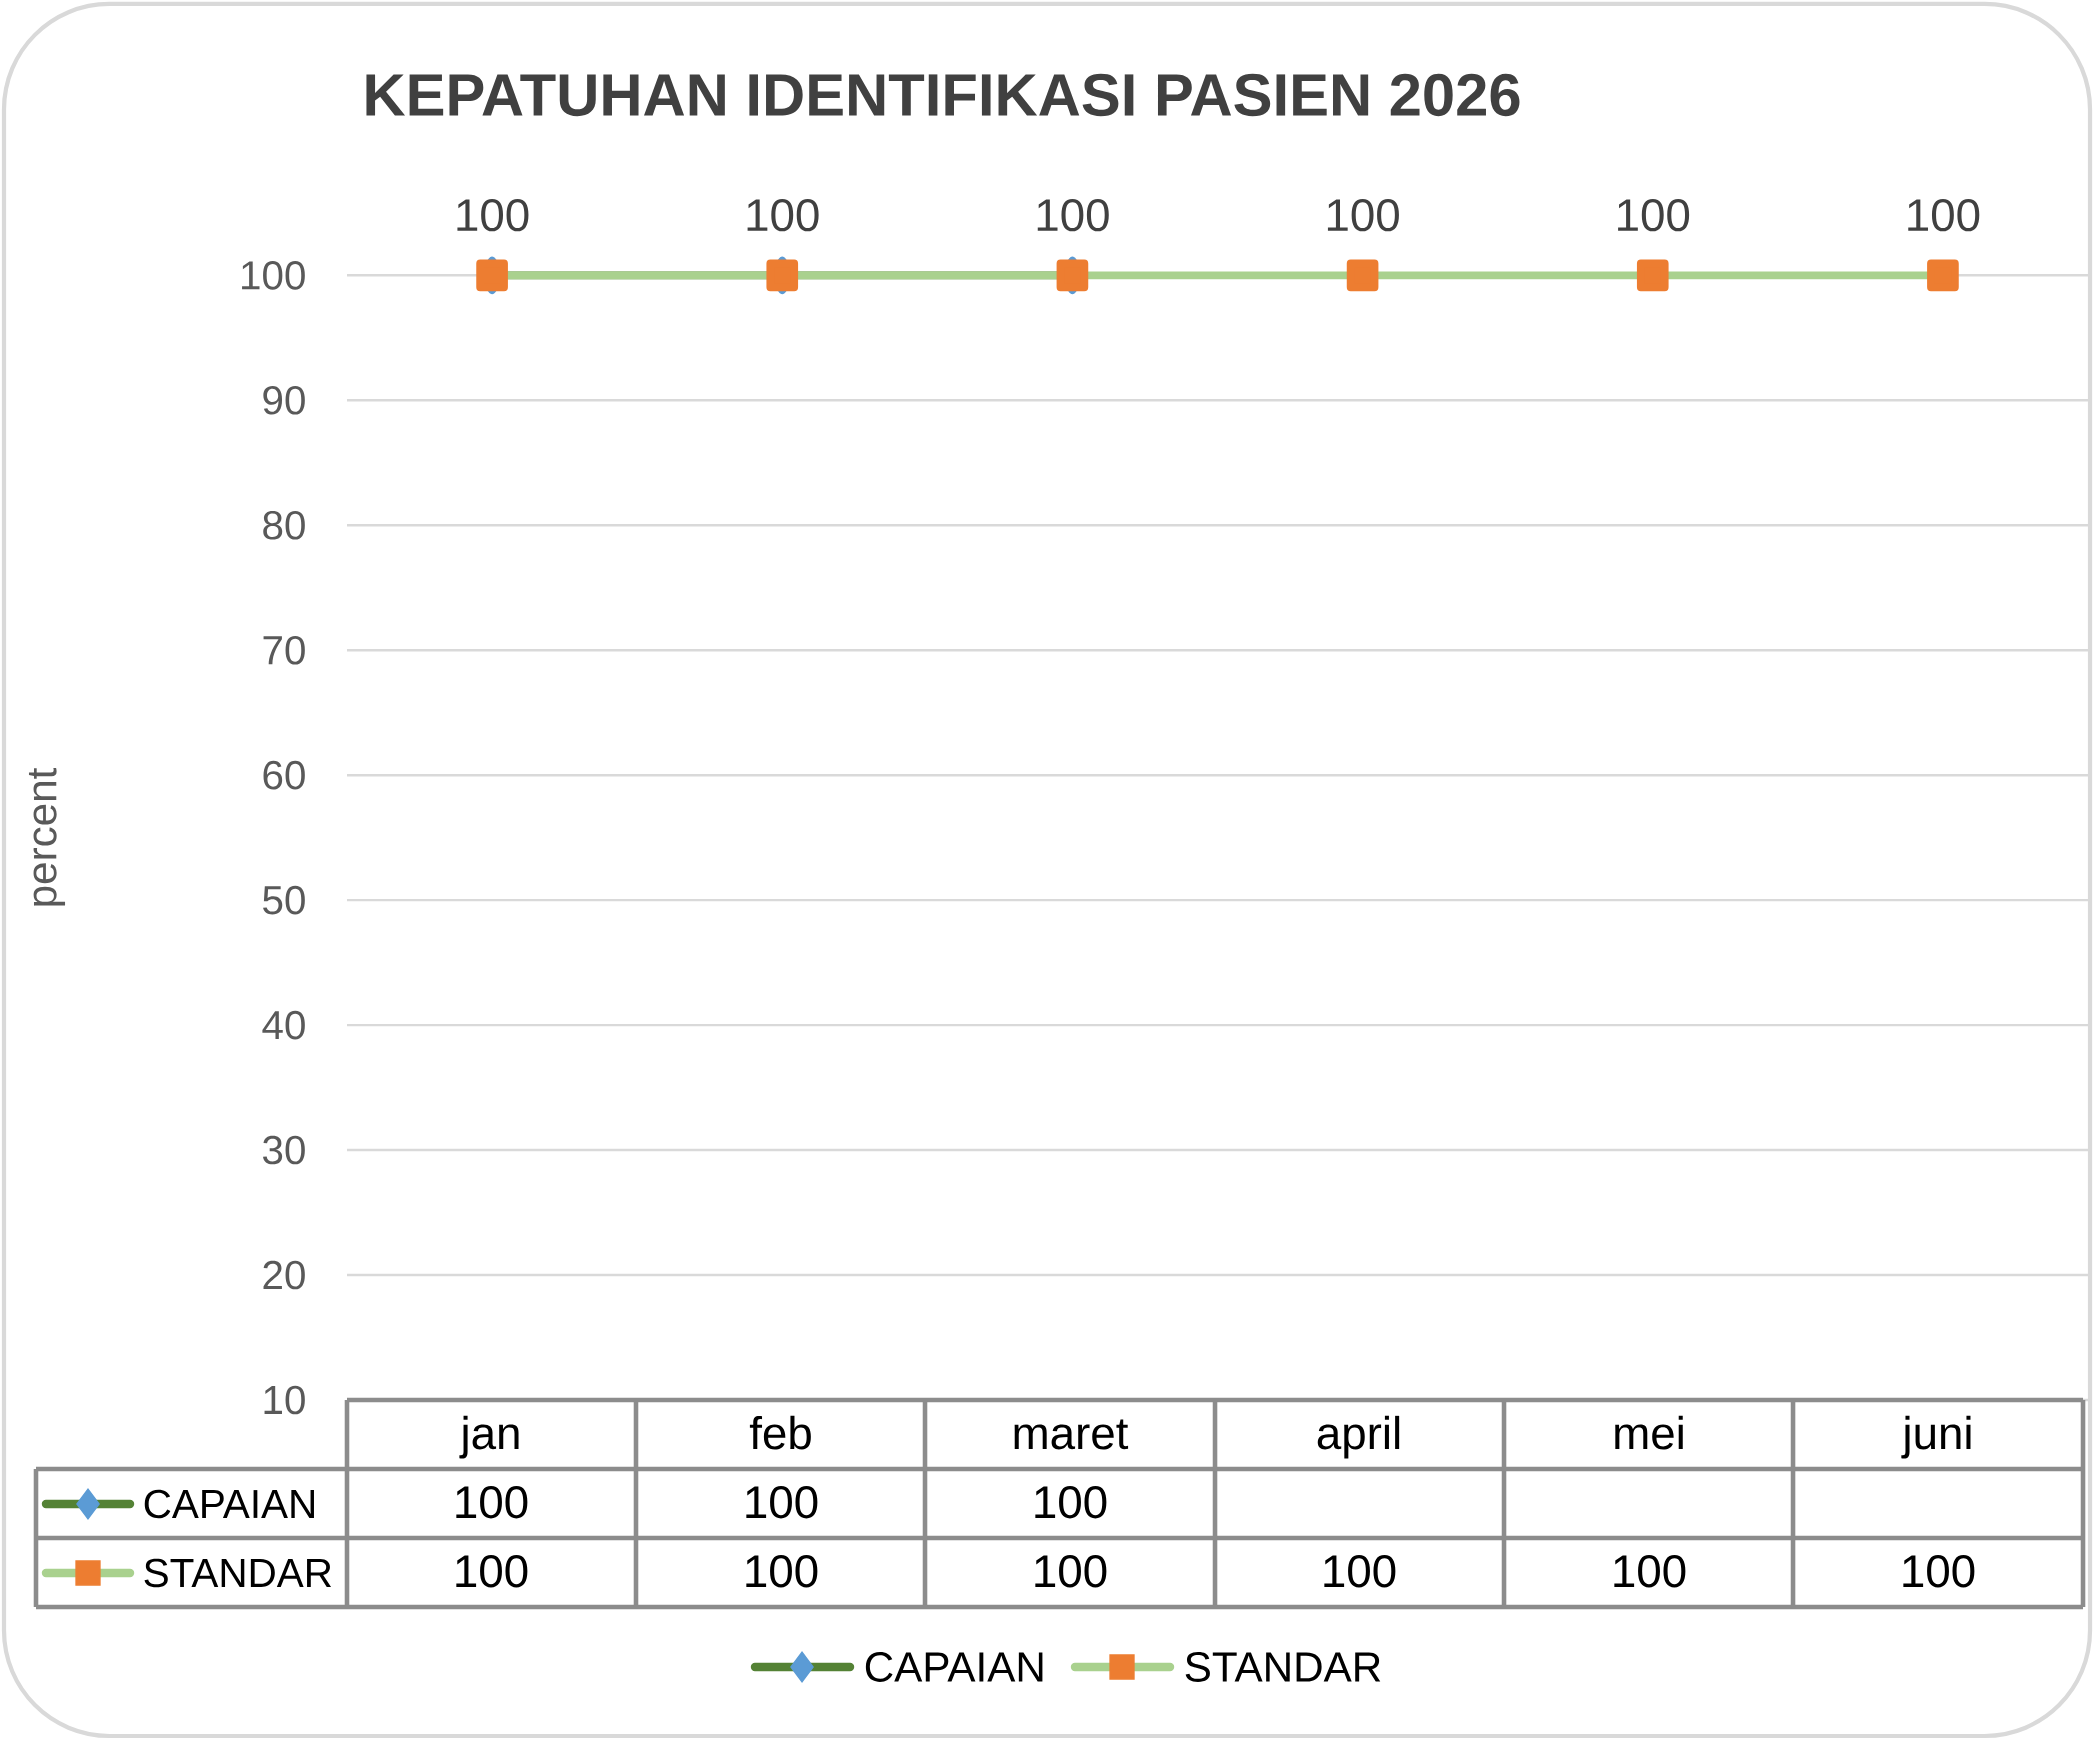 The width and height of the screenshot is (2094, 1740). Describe the element at coordinates (943, 95) in the screenshot. I see `chart-title: KEPATUHAN IDENTIFIKASI PASIEN 2026` at that location.